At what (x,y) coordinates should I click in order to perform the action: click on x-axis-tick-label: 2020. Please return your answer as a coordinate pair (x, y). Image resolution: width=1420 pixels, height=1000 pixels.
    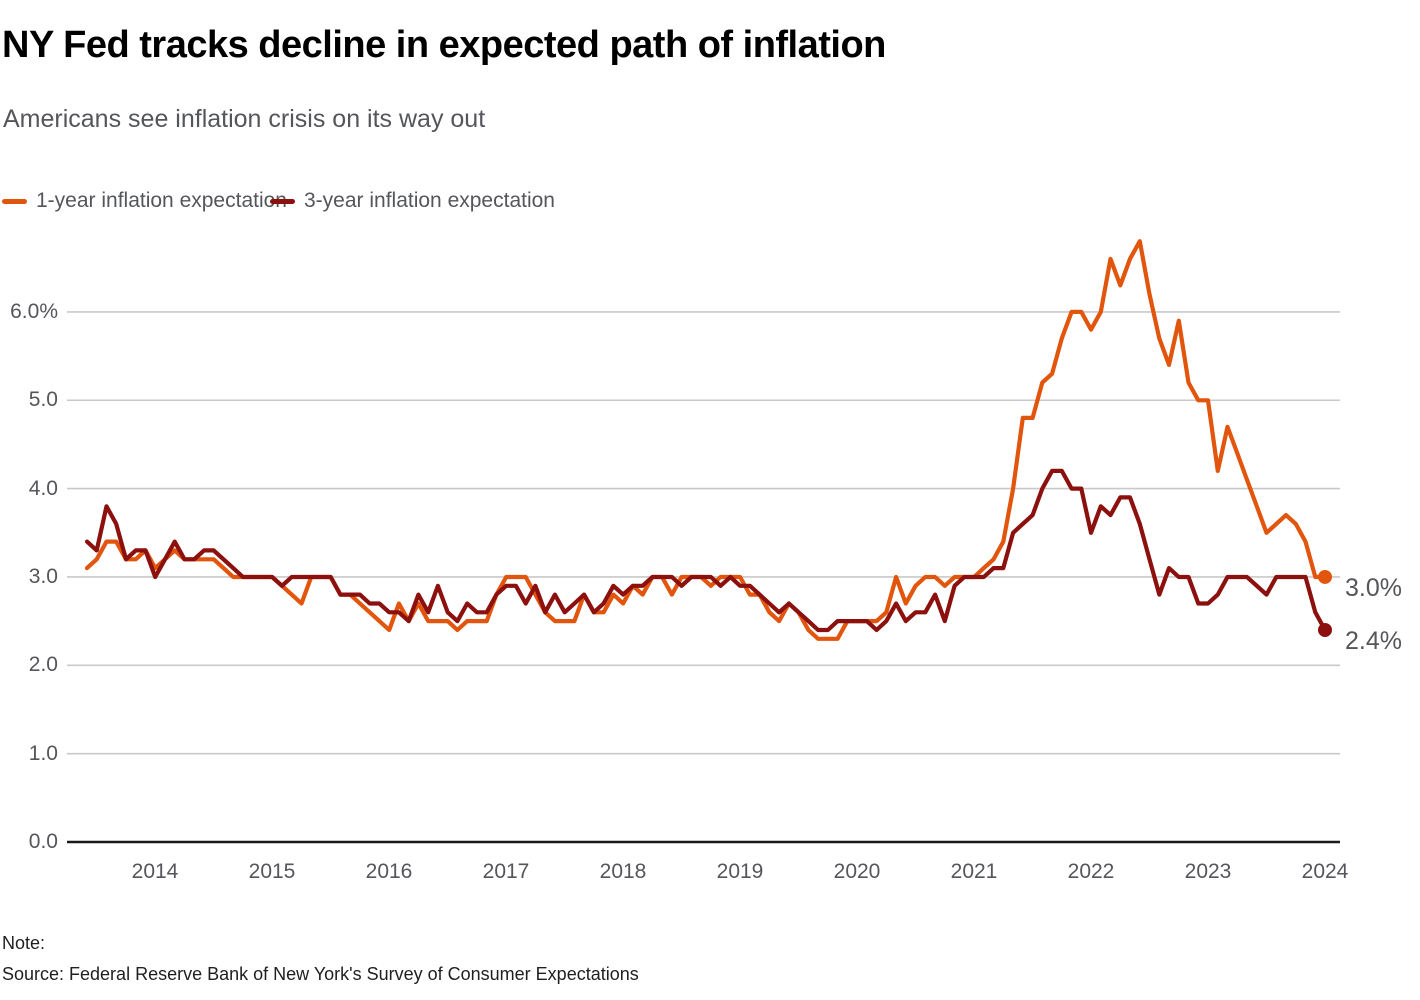
    Looking at the image, I should click on (857, 871).